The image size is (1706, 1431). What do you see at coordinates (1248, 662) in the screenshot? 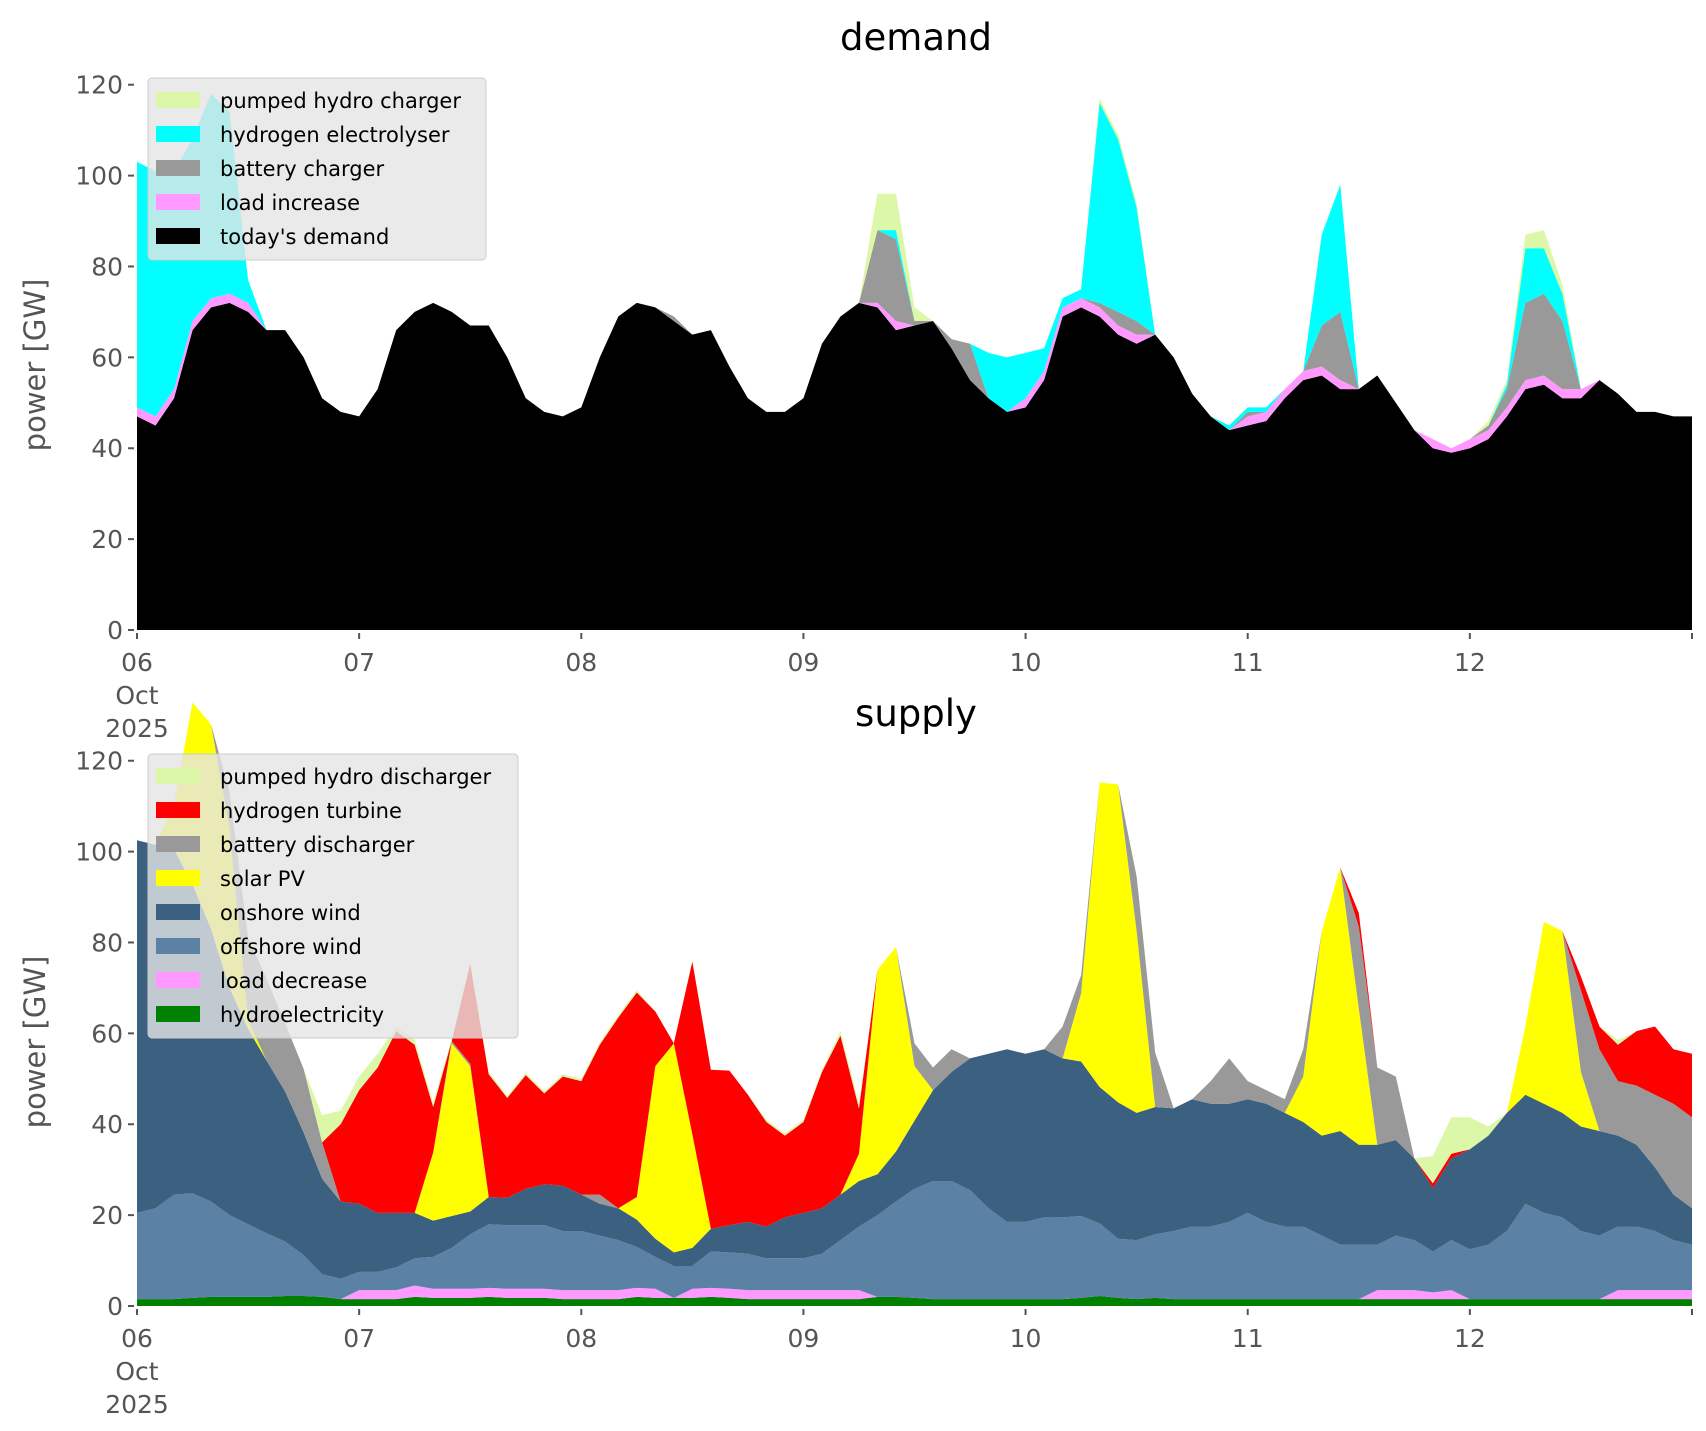
I see `demand-x-tick-label: 11` at bounding box center [1248, 662].